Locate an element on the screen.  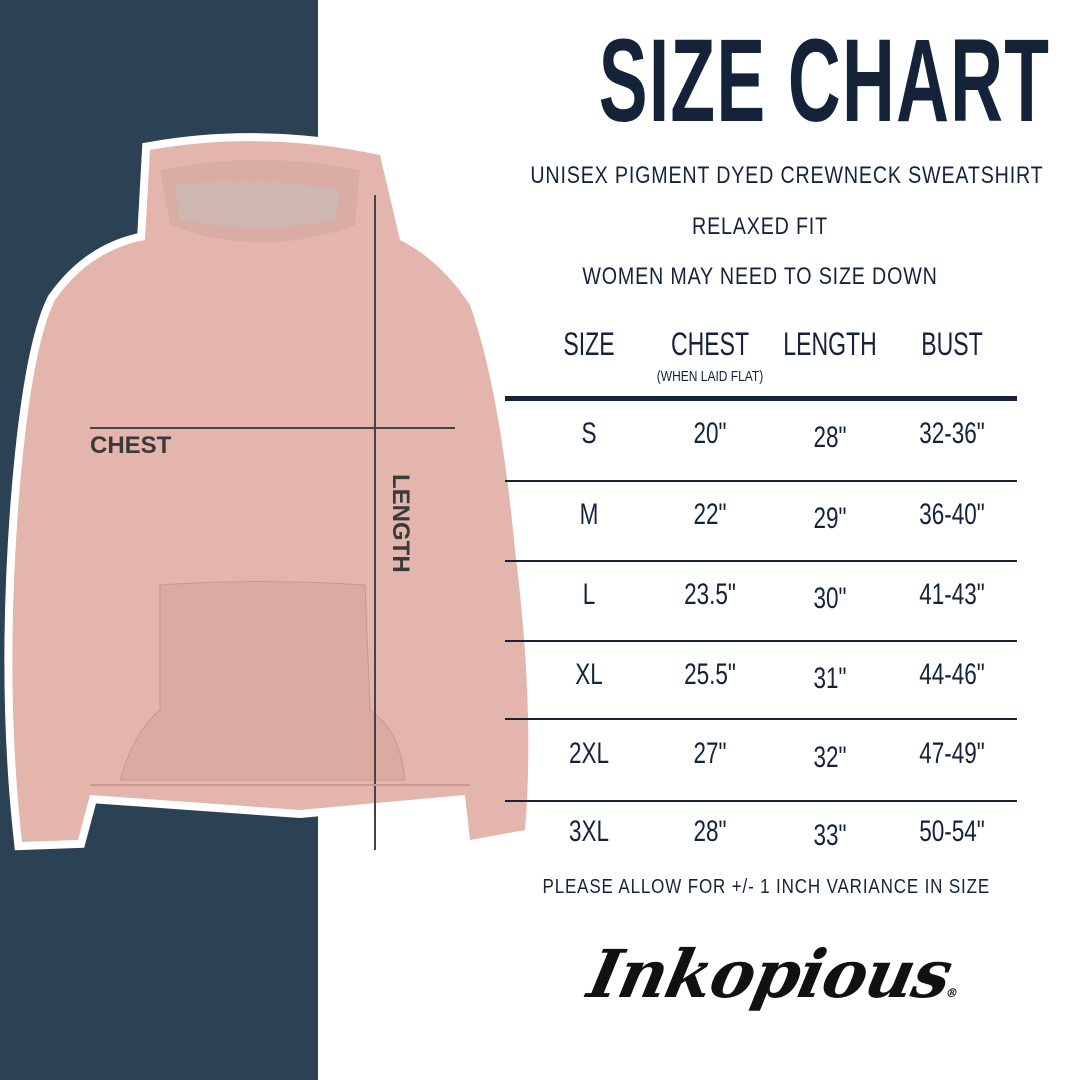
cell-chest: 28" is located at coordinates (710, 831).